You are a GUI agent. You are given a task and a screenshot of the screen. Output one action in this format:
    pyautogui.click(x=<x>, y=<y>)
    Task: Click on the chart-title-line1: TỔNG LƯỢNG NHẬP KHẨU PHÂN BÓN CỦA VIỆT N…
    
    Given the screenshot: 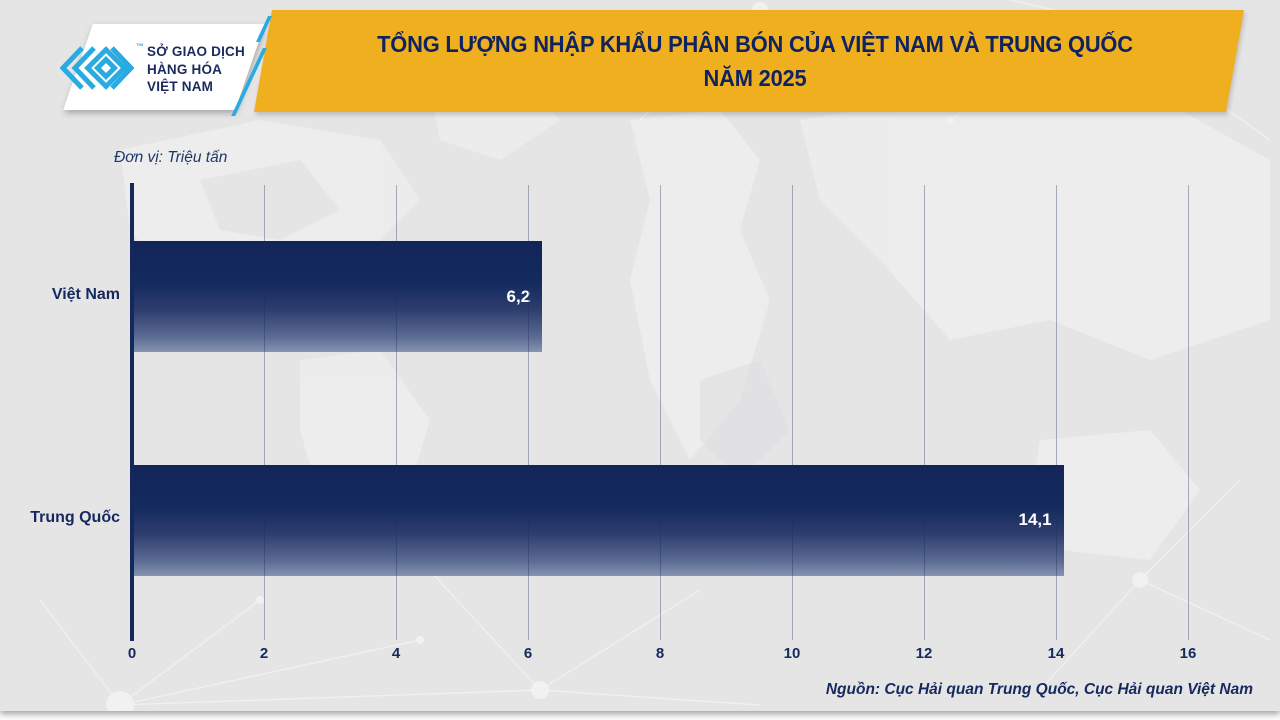 What is the action you would take?
    pyautogui.click(x=755, y=43)
    